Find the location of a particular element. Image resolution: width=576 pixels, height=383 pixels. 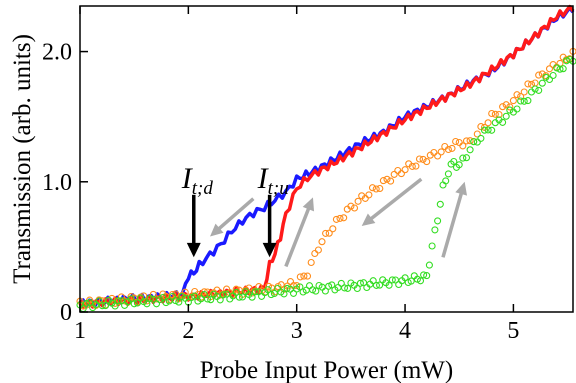

y-tick-label: 0 is located at coordinates (66, 313).